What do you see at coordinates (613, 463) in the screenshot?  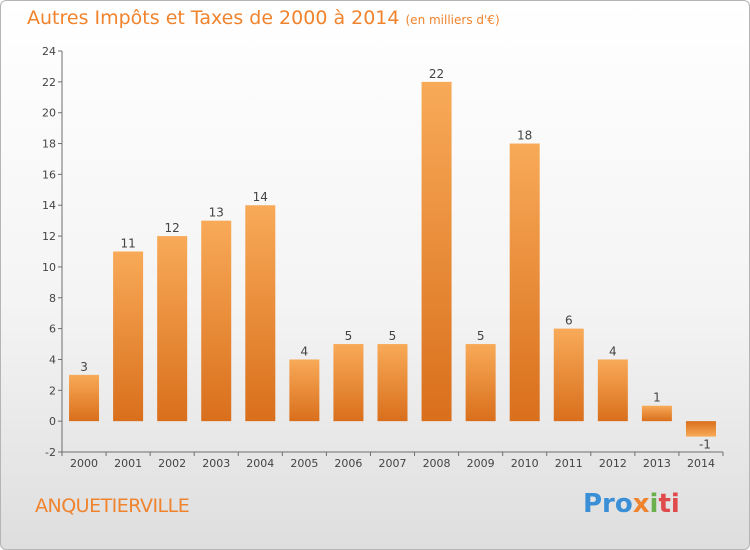 I see `x-tick-label: 2012` at bounding box center [613, 463].